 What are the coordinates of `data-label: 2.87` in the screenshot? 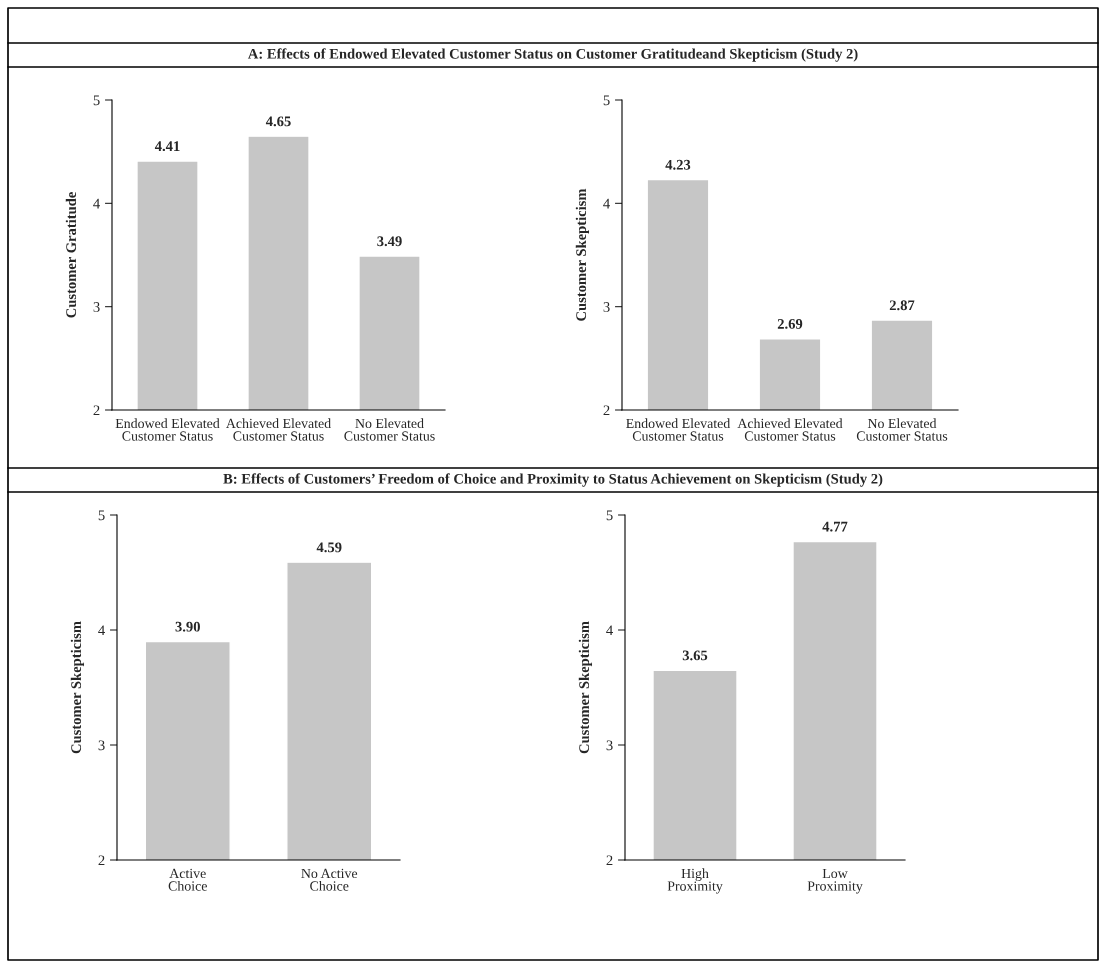 It's located at (902, 305).